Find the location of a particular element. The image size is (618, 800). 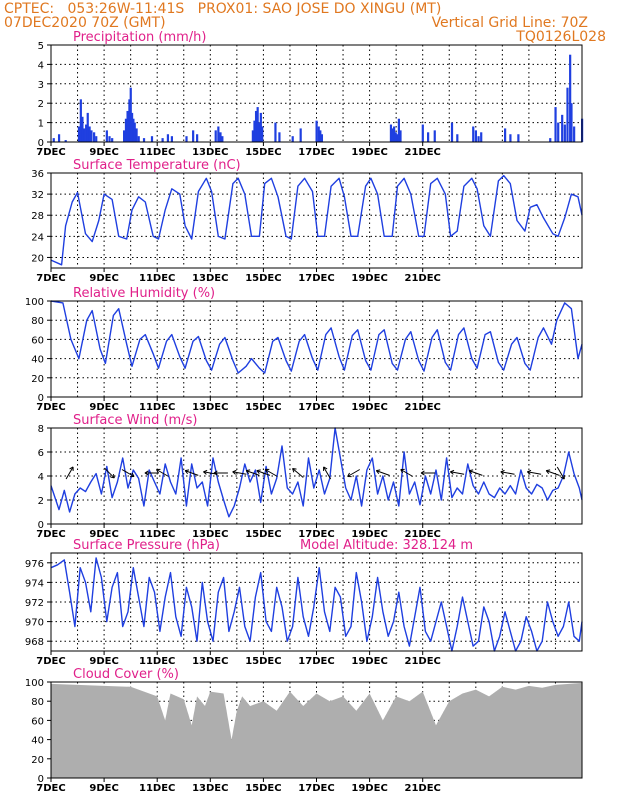

y-tick-label: 20 is located at coordinates (37, 760).